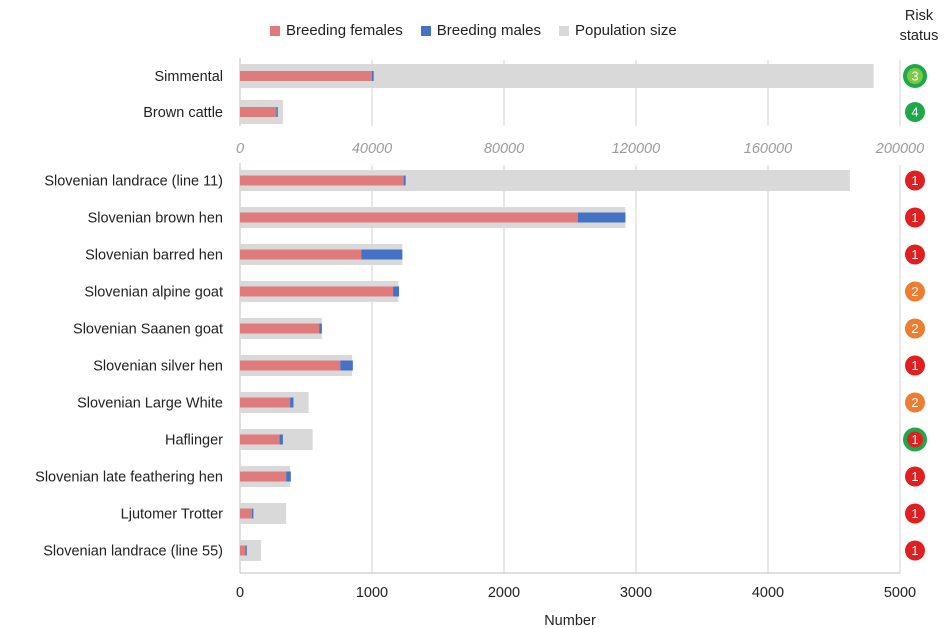  I want to click on x-tick-label: 80000, so click(504, 149).